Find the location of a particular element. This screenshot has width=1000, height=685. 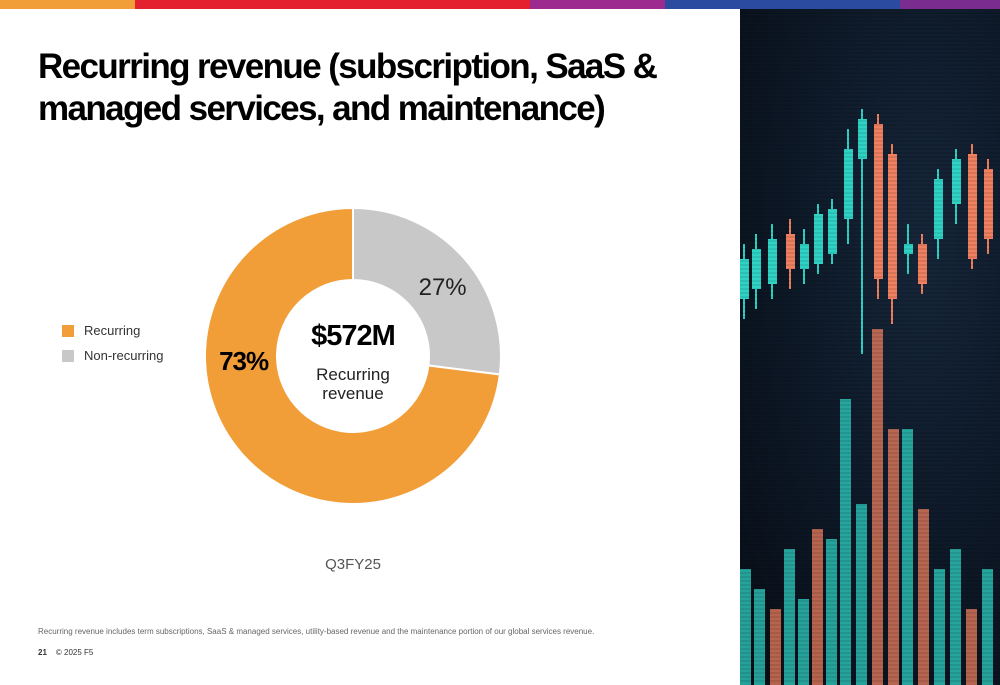

title-line-1: Recurring revenue (subscription, SaaS & is located at coordinates (348, 66).